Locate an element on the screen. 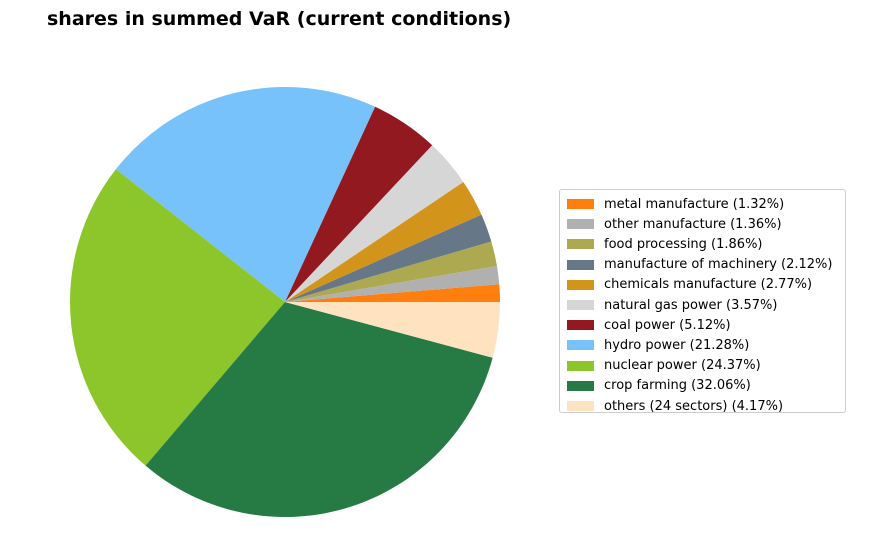 This screenshot has height=542, width=896. legend-item: crop farming (32.06%) is located at coordinates (659, 386).